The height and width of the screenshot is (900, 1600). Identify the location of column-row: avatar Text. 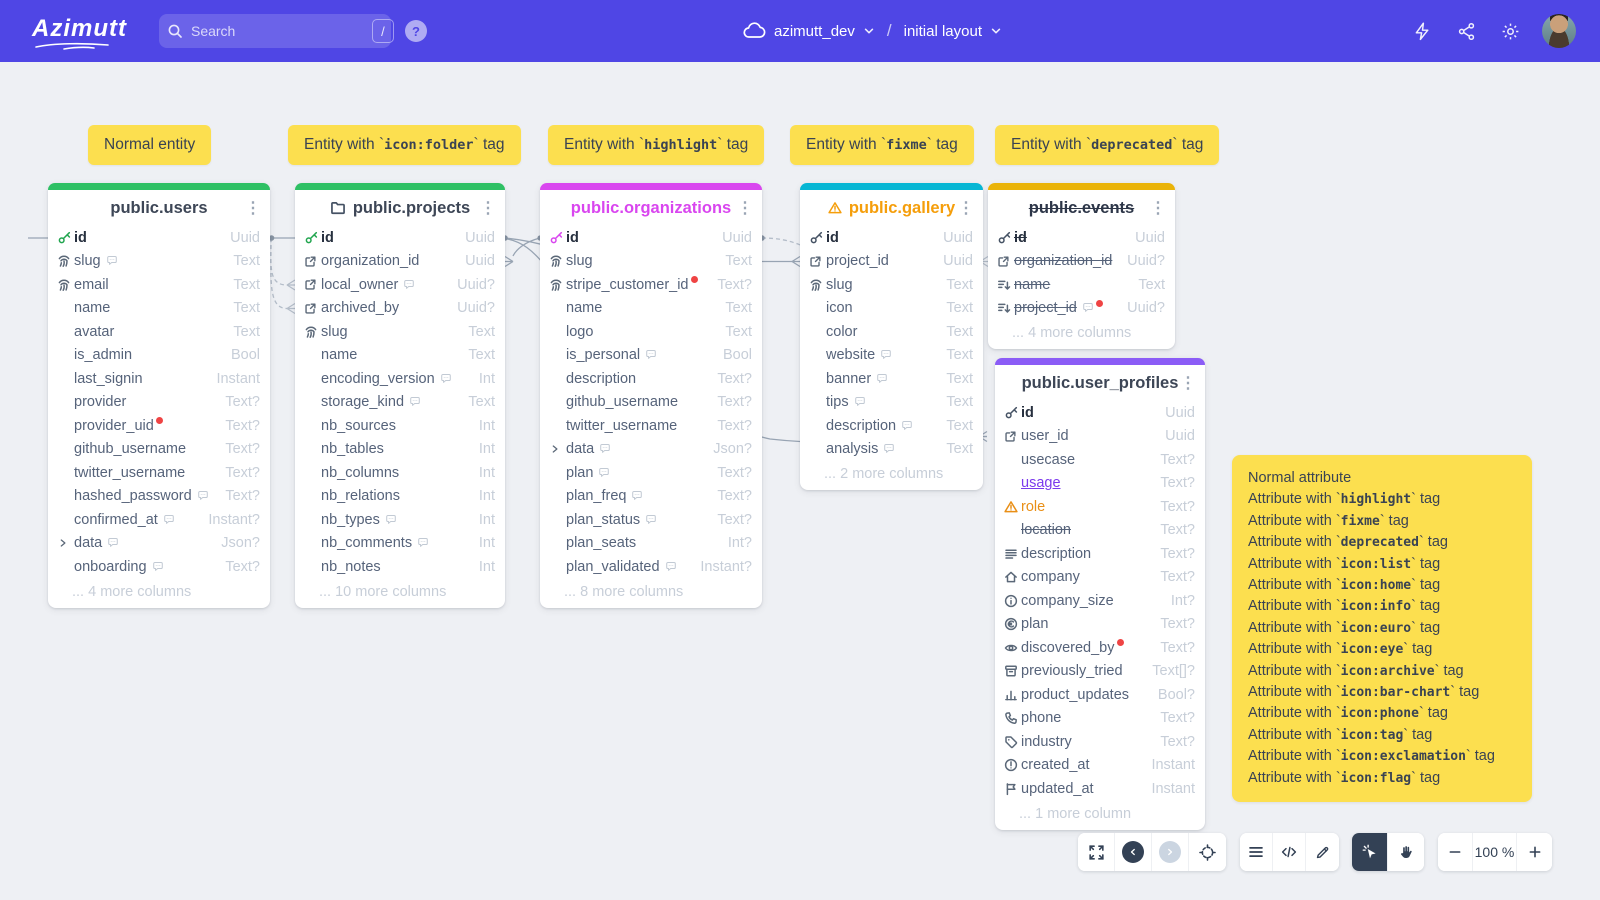
(159, 332).